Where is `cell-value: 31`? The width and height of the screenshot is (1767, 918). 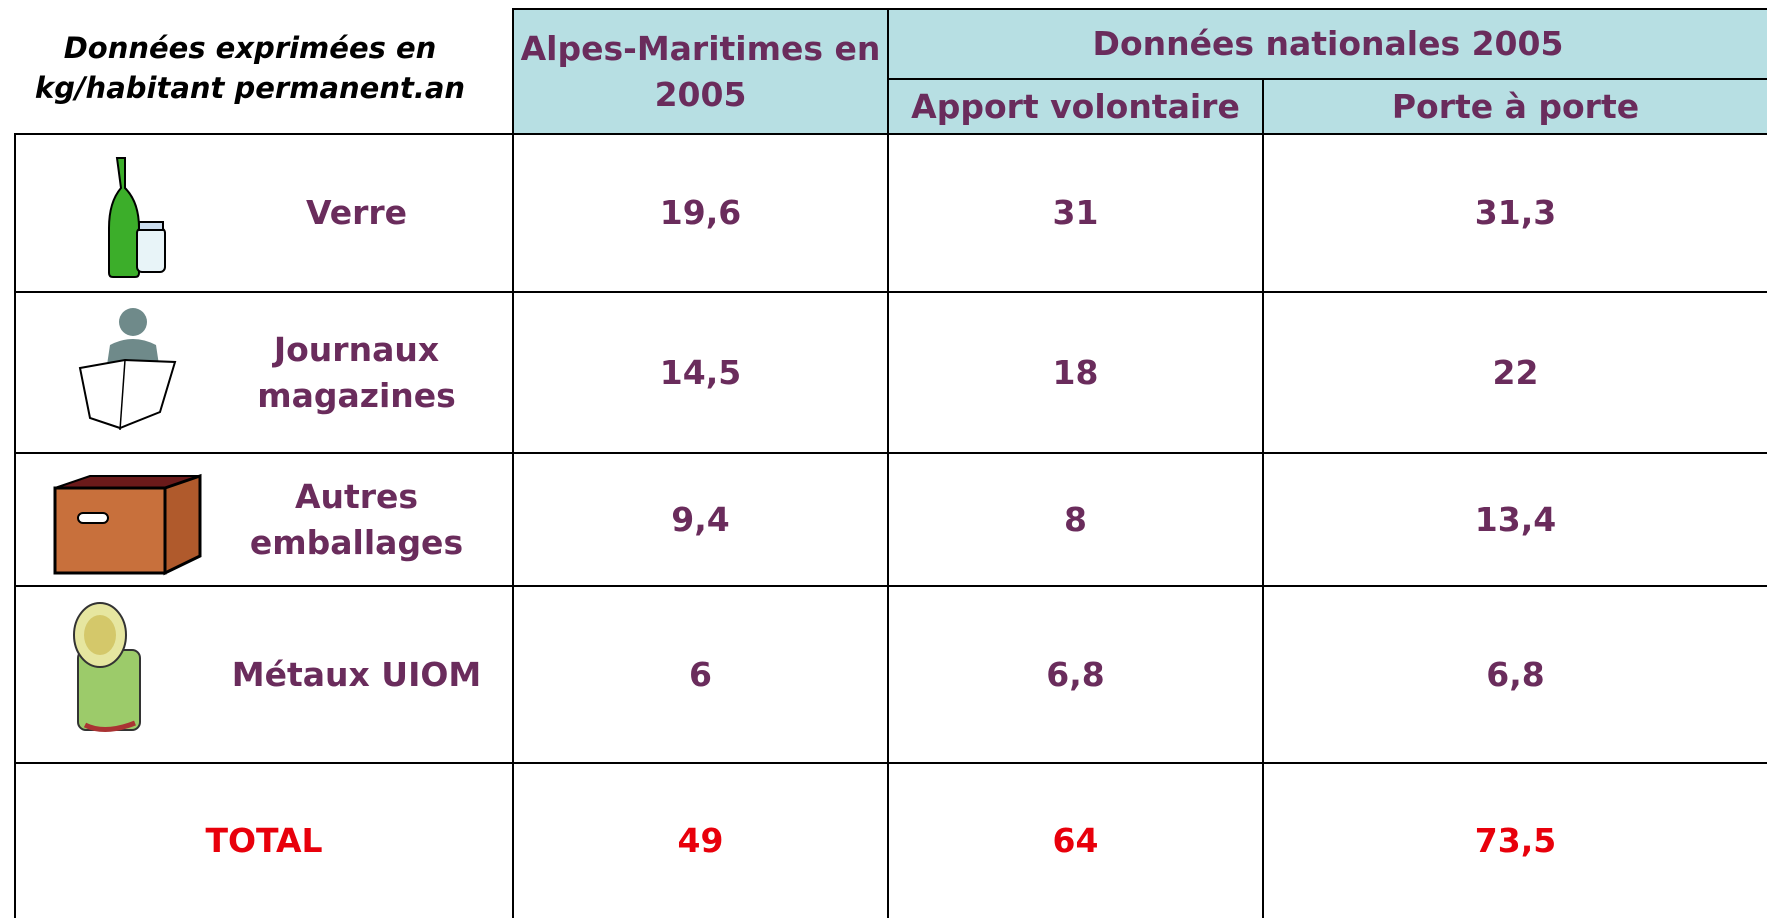 cell-value: 31 is located at coordinates (1075, 212).